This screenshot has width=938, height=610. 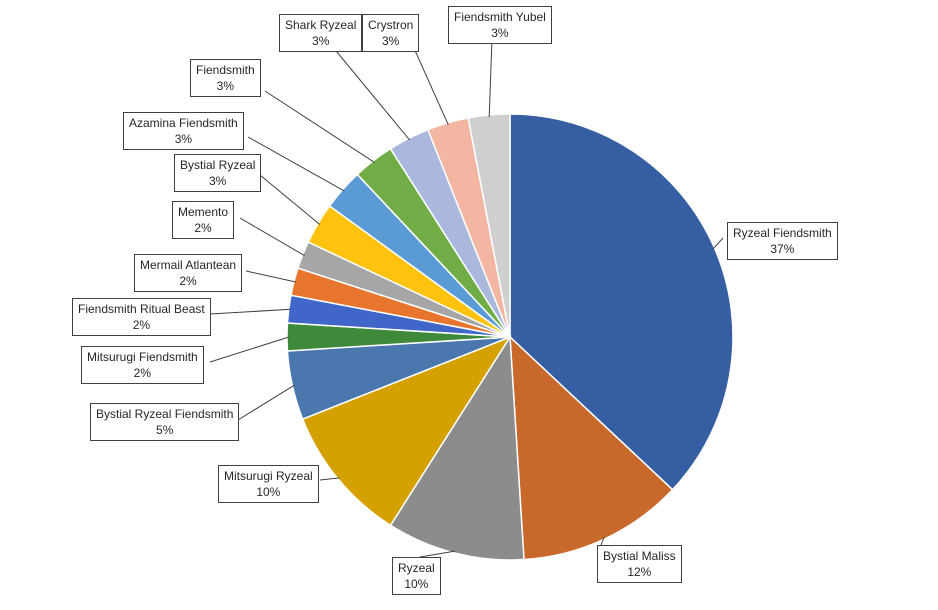 What do you see at coordinates (141, 317) in the screenshot?
I see `data-label: Fiendsmith Ritual Beast 2%` at bounding box center [141, 317].